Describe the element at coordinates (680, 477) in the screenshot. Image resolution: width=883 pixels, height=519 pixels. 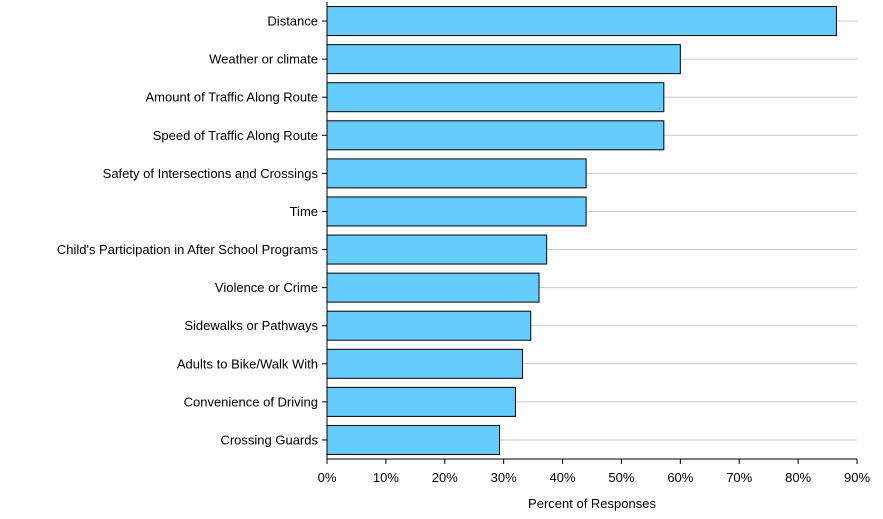
I see `x-tick-label: 60%` at that location.